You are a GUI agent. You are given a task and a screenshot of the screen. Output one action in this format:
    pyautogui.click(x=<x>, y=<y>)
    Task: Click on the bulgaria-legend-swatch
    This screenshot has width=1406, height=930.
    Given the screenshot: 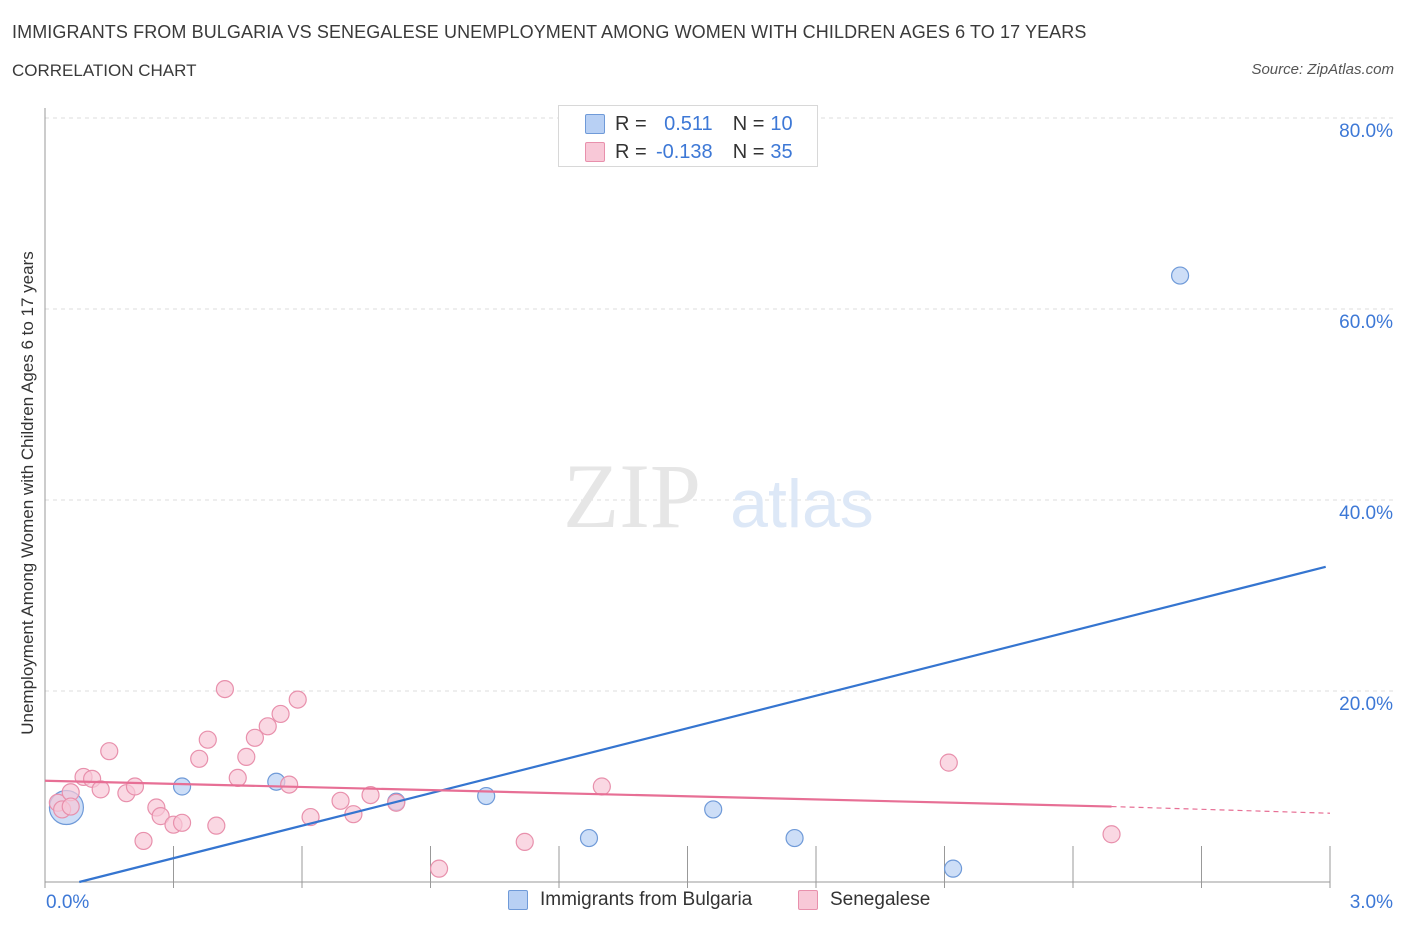 What is the action you would take?
    pyautogui.click(x=518, y=900)
    